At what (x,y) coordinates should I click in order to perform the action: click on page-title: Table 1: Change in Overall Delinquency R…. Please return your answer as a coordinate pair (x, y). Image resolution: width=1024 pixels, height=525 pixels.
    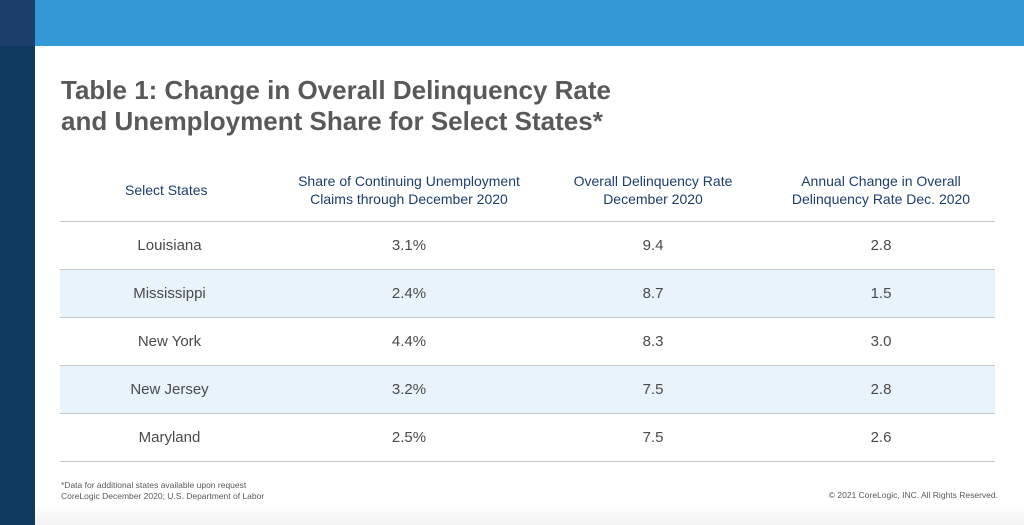
    Looking at the image, I should click on (371, 106).